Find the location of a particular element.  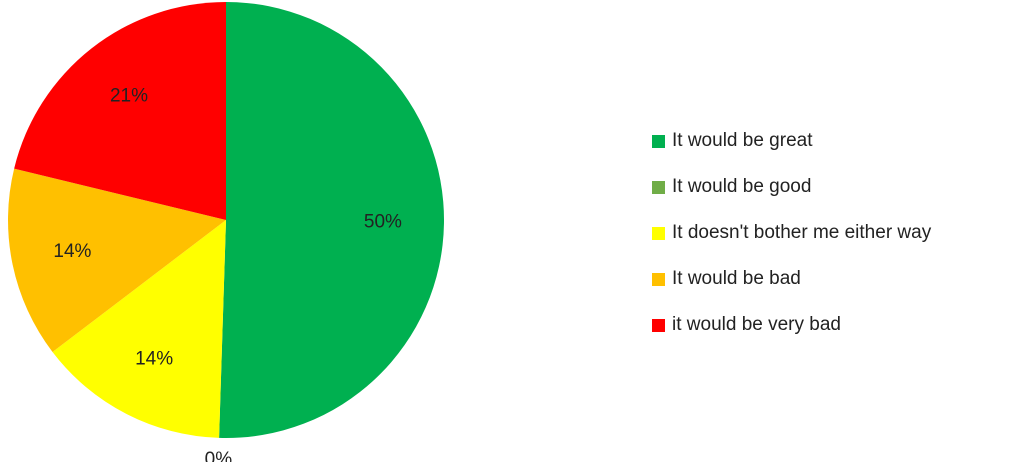

legend-item-good: It would be good is located at coordinates (791, 187).